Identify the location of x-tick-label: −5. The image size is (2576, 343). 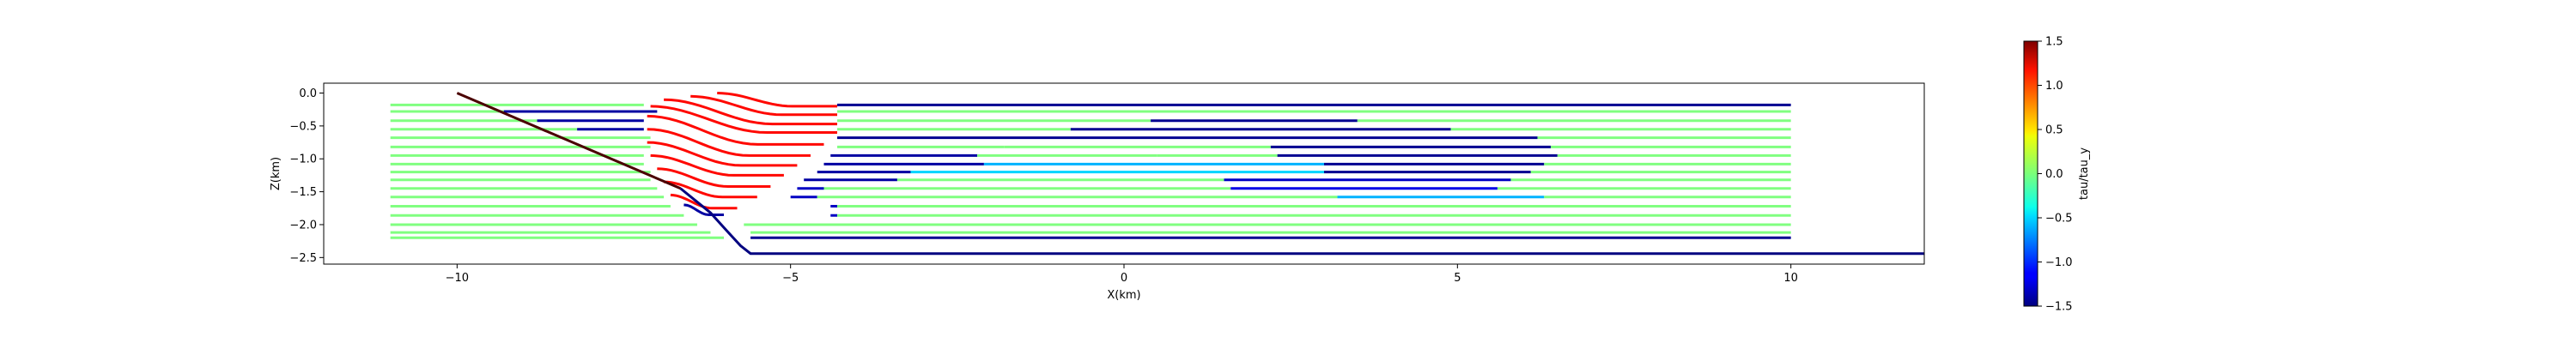
(790, 279).